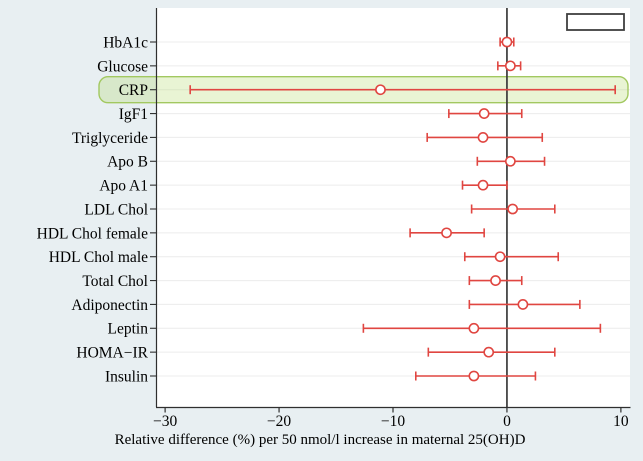 The image size is (643, 461). Describe the element at coordinates (126, 376) in the screenshot. I see `category-label-insulin: Insulin` at that location.